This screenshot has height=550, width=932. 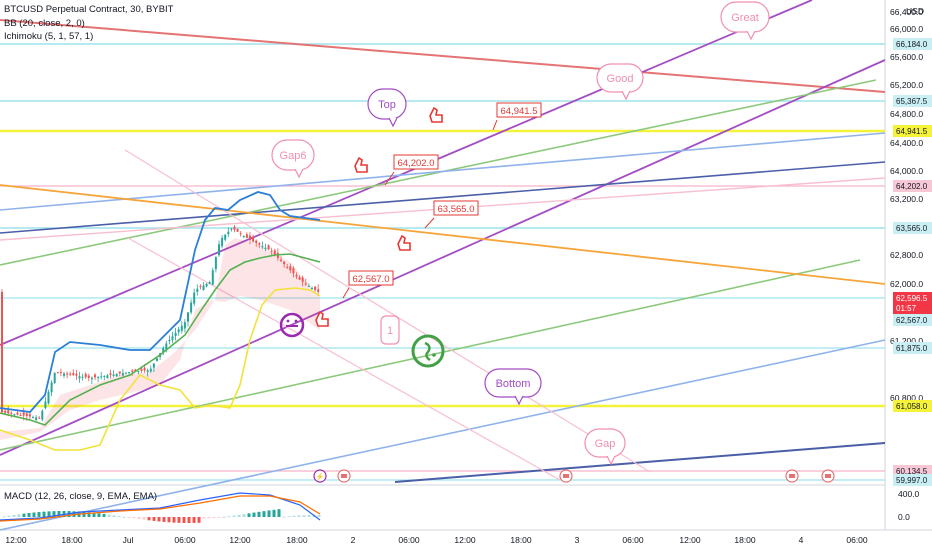 What do you see at coordinates (387, 105) in the screenshot?
I see `svg-text: Top` at bounding box center [387, 105].